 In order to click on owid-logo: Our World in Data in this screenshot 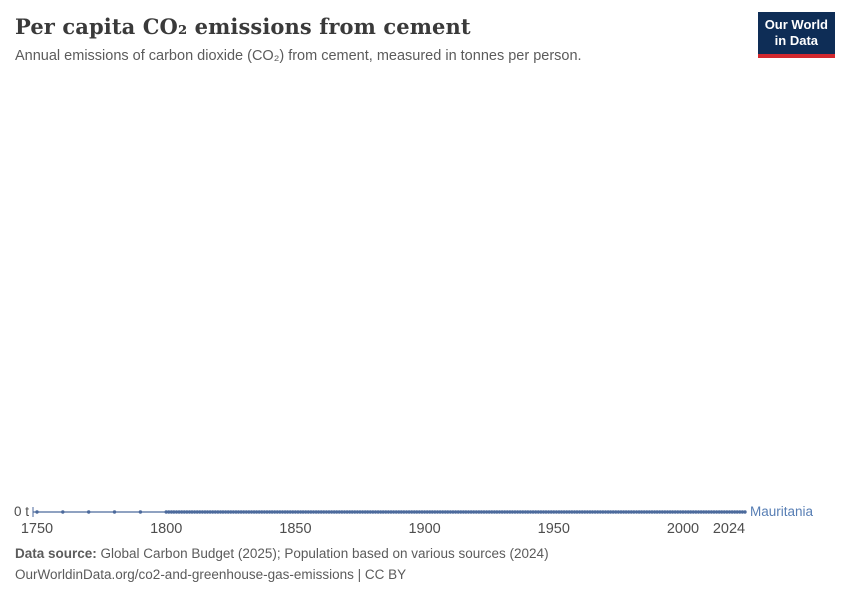, I will do `click(796, 35)`.